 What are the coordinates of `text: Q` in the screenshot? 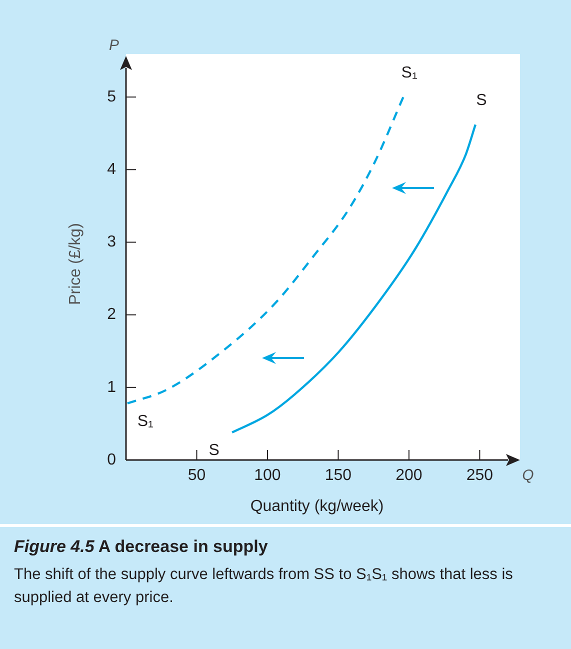 It's located at (528, 475).